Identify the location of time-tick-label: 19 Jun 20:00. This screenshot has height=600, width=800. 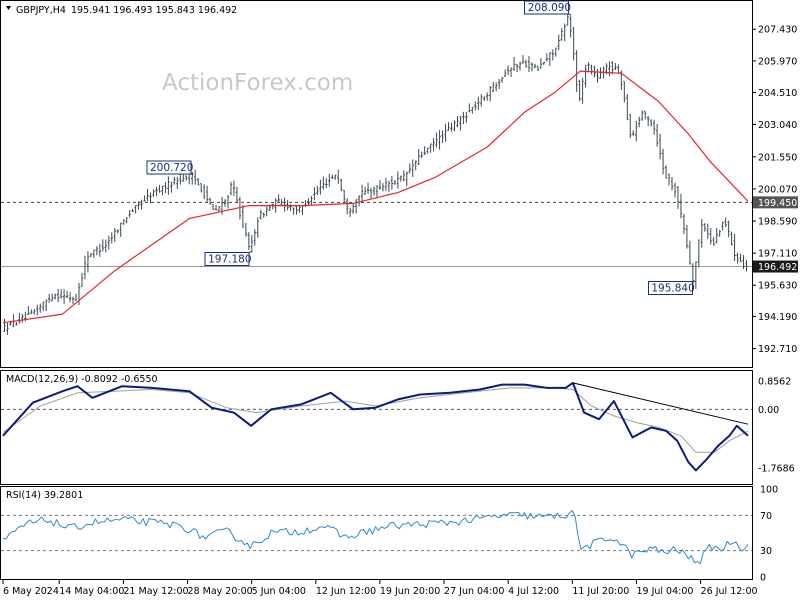
(410, 591).